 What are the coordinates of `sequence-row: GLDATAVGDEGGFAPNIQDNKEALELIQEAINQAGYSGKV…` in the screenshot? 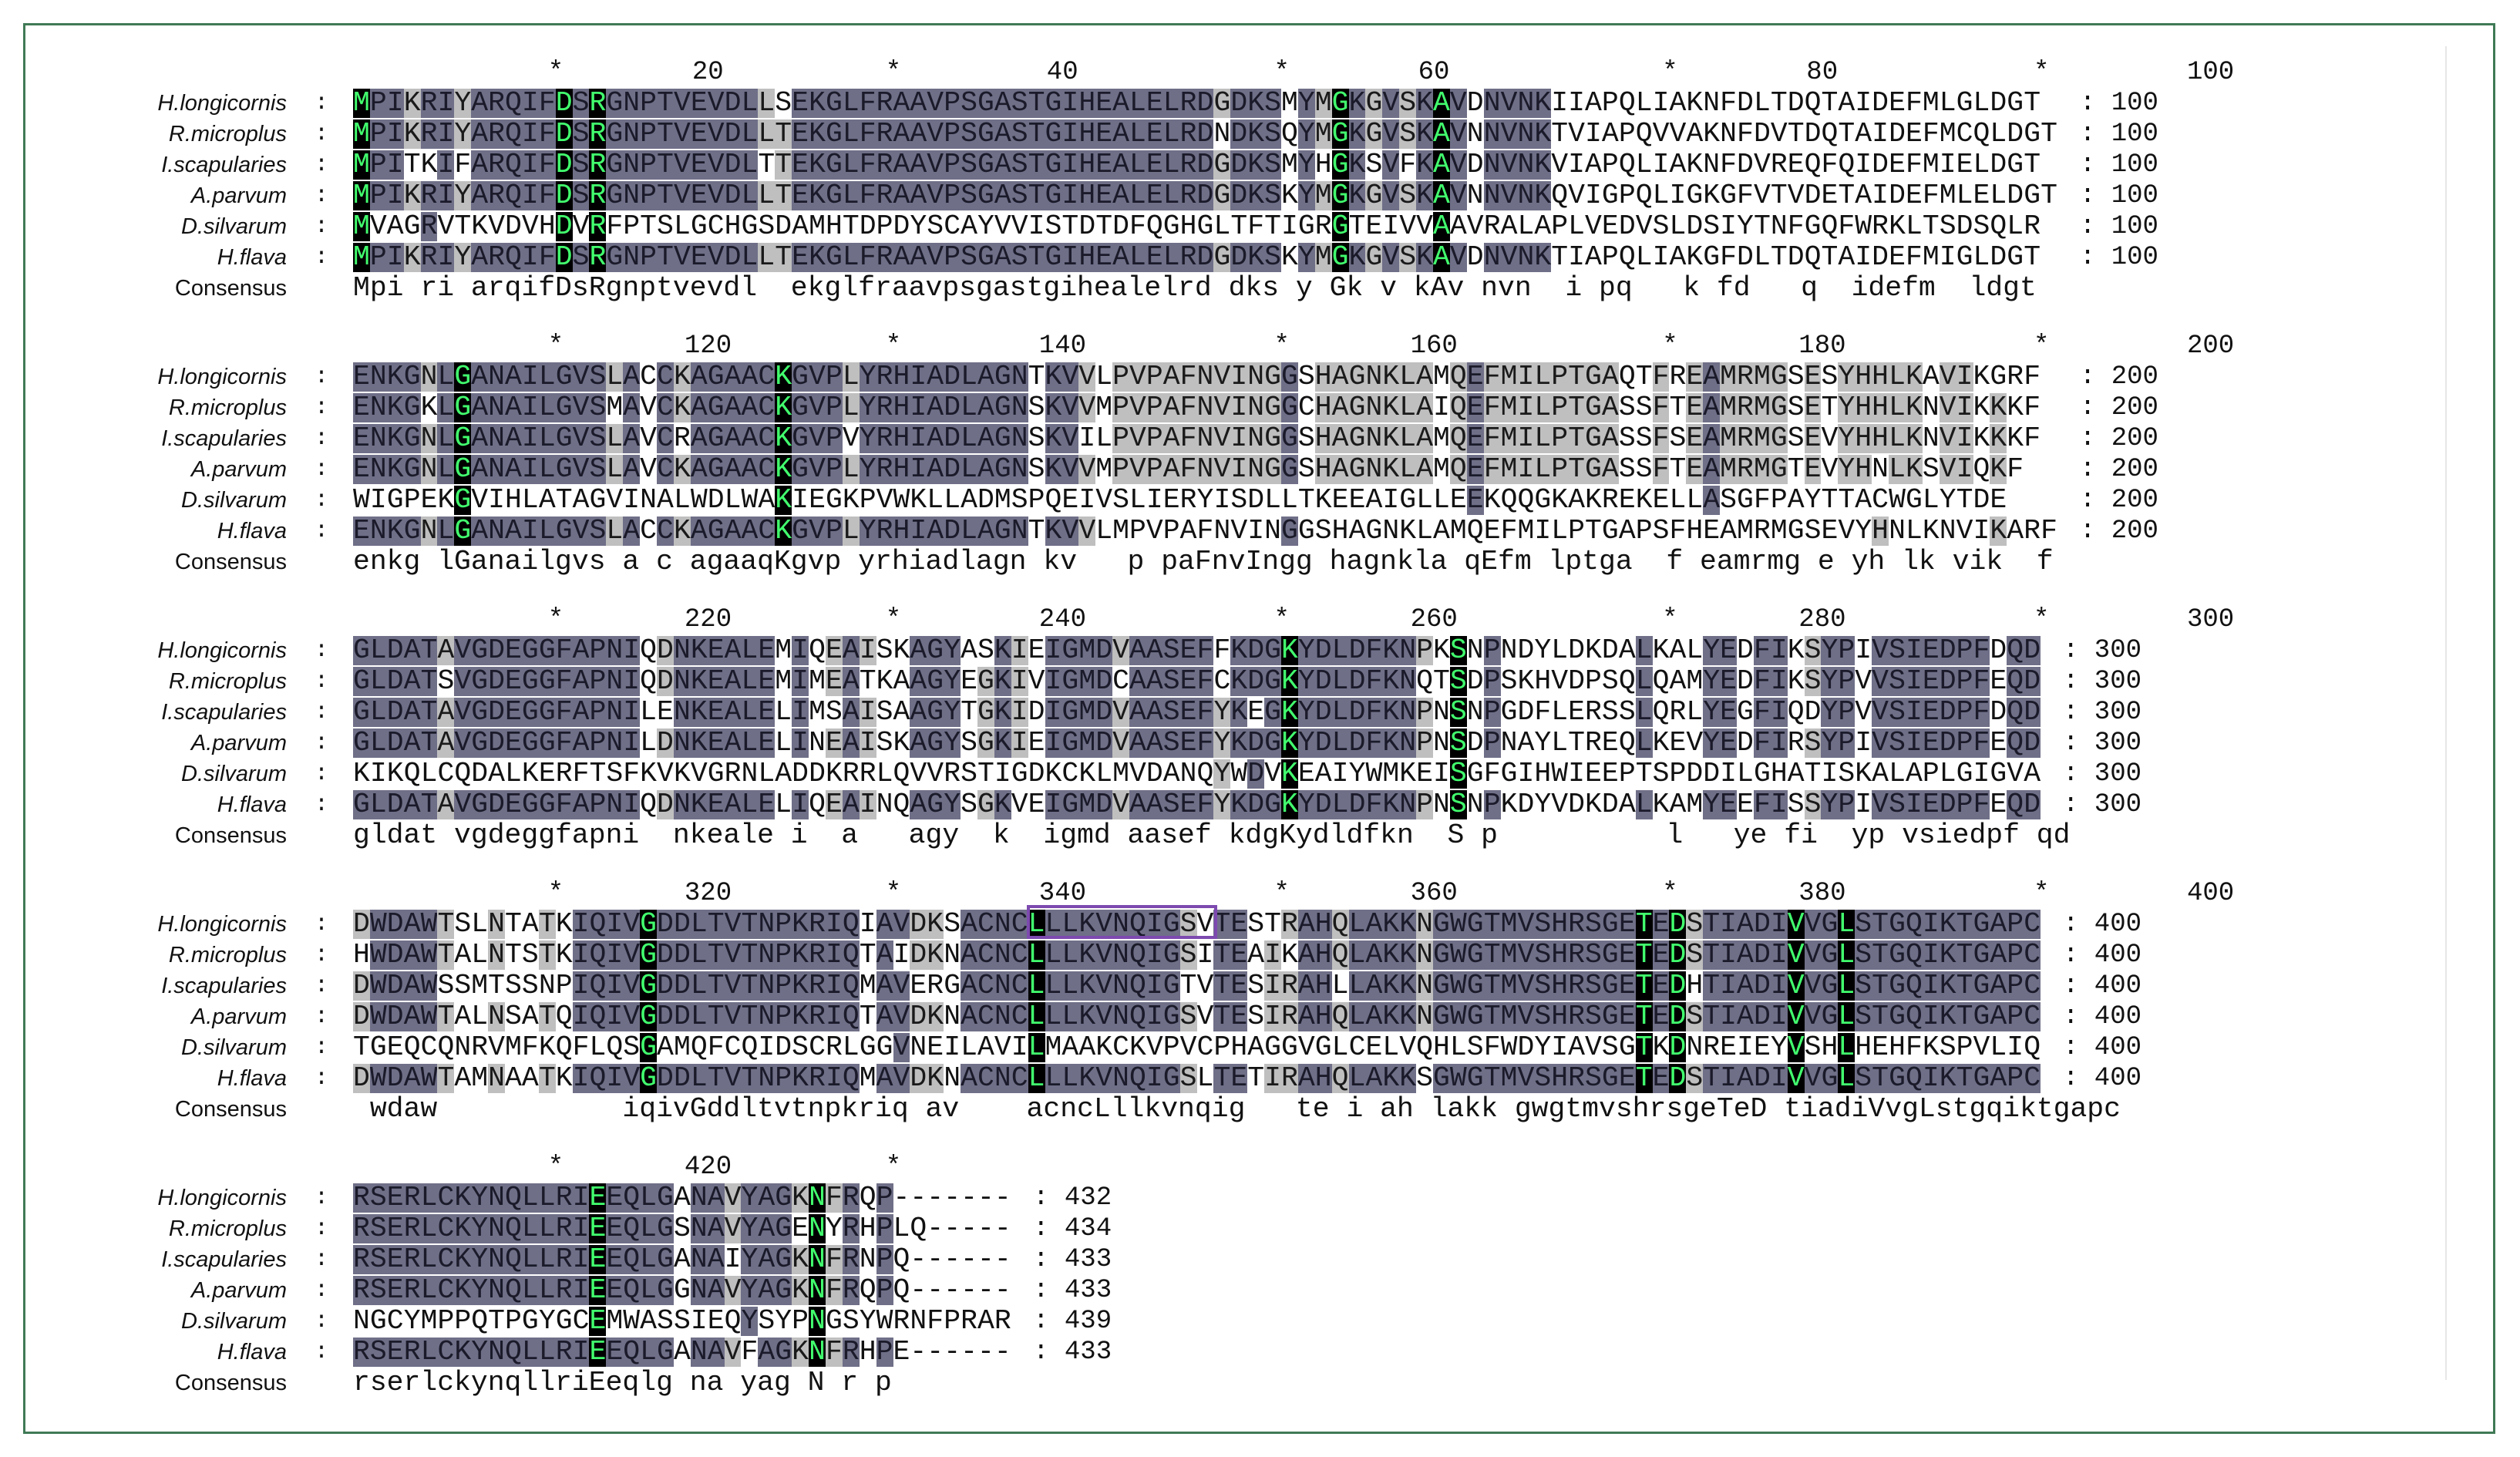 It's located at (1197, 804).